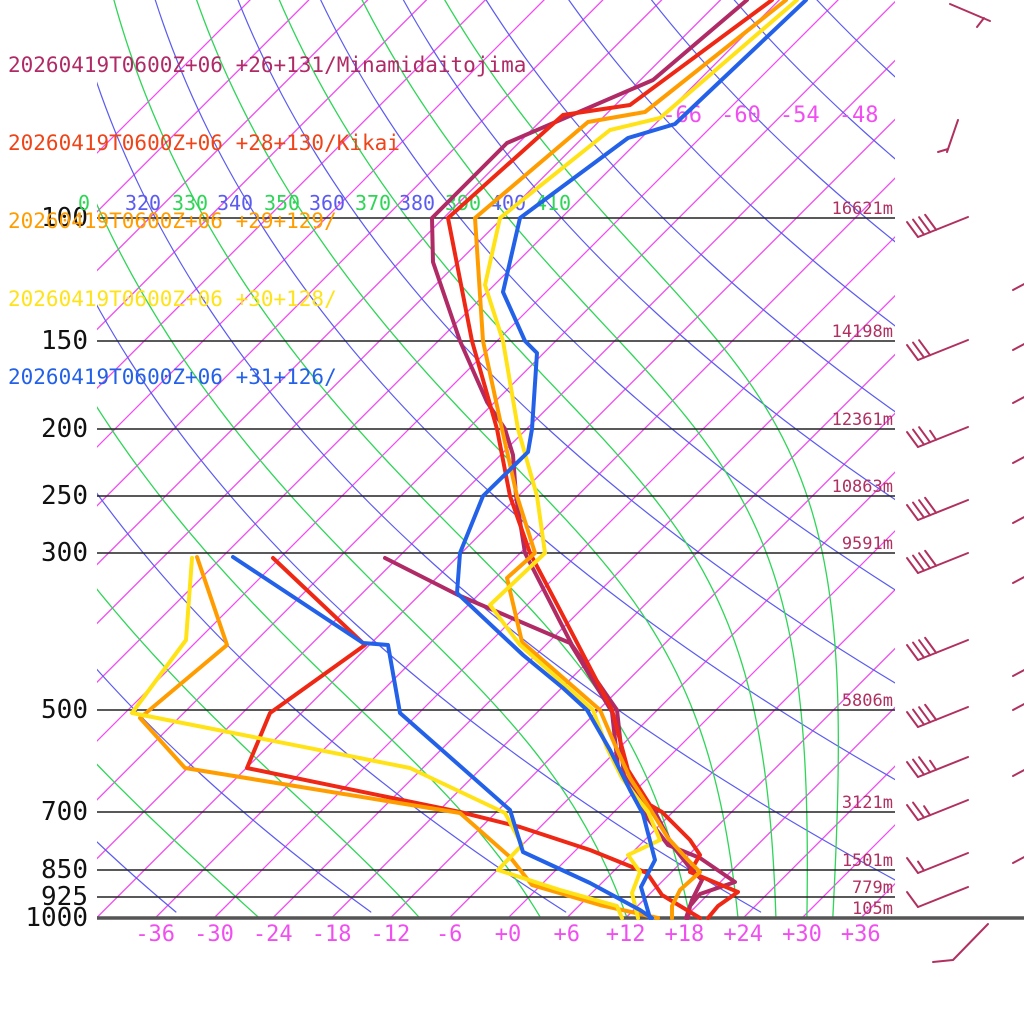 Image resolution: width=1024 pixels, height=1024 pixels. What do you see at coordinates (867, 861) in the screenshot?
I see `height-label-850: 1501m` at bounding box center [867, 861].